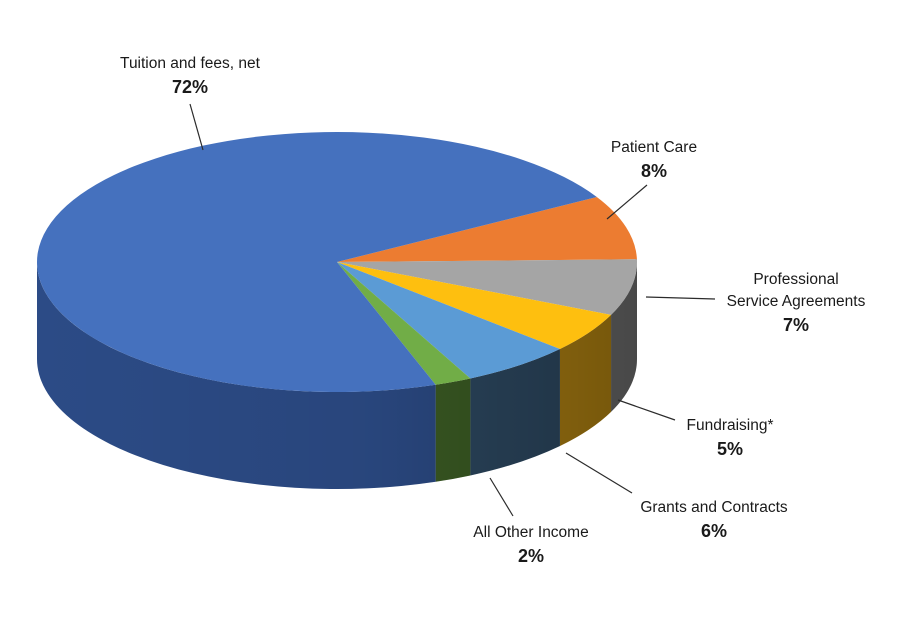 This screenshot has width=900, height=621. What do you see at coordinates (627, 202) in the screenshot?
I see `leader-line-patient-care` at bounding box center [627, 202].